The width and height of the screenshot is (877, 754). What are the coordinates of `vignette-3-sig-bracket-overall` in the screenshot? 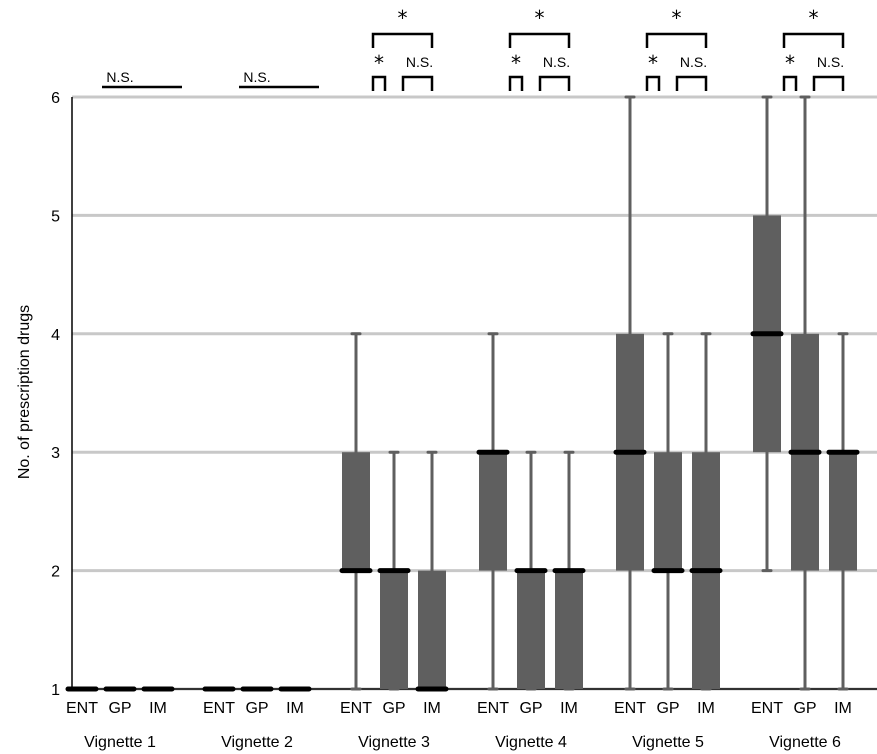 It's located at (402, 40).